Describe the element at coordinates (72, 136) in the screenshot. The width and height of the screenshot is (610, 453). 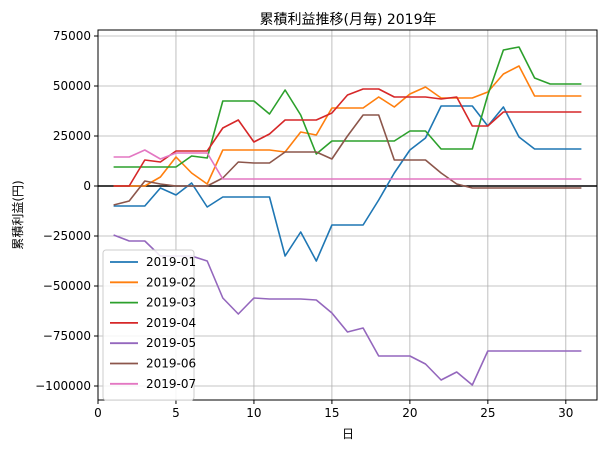
I see `y-tick-label: 25000` at that location.